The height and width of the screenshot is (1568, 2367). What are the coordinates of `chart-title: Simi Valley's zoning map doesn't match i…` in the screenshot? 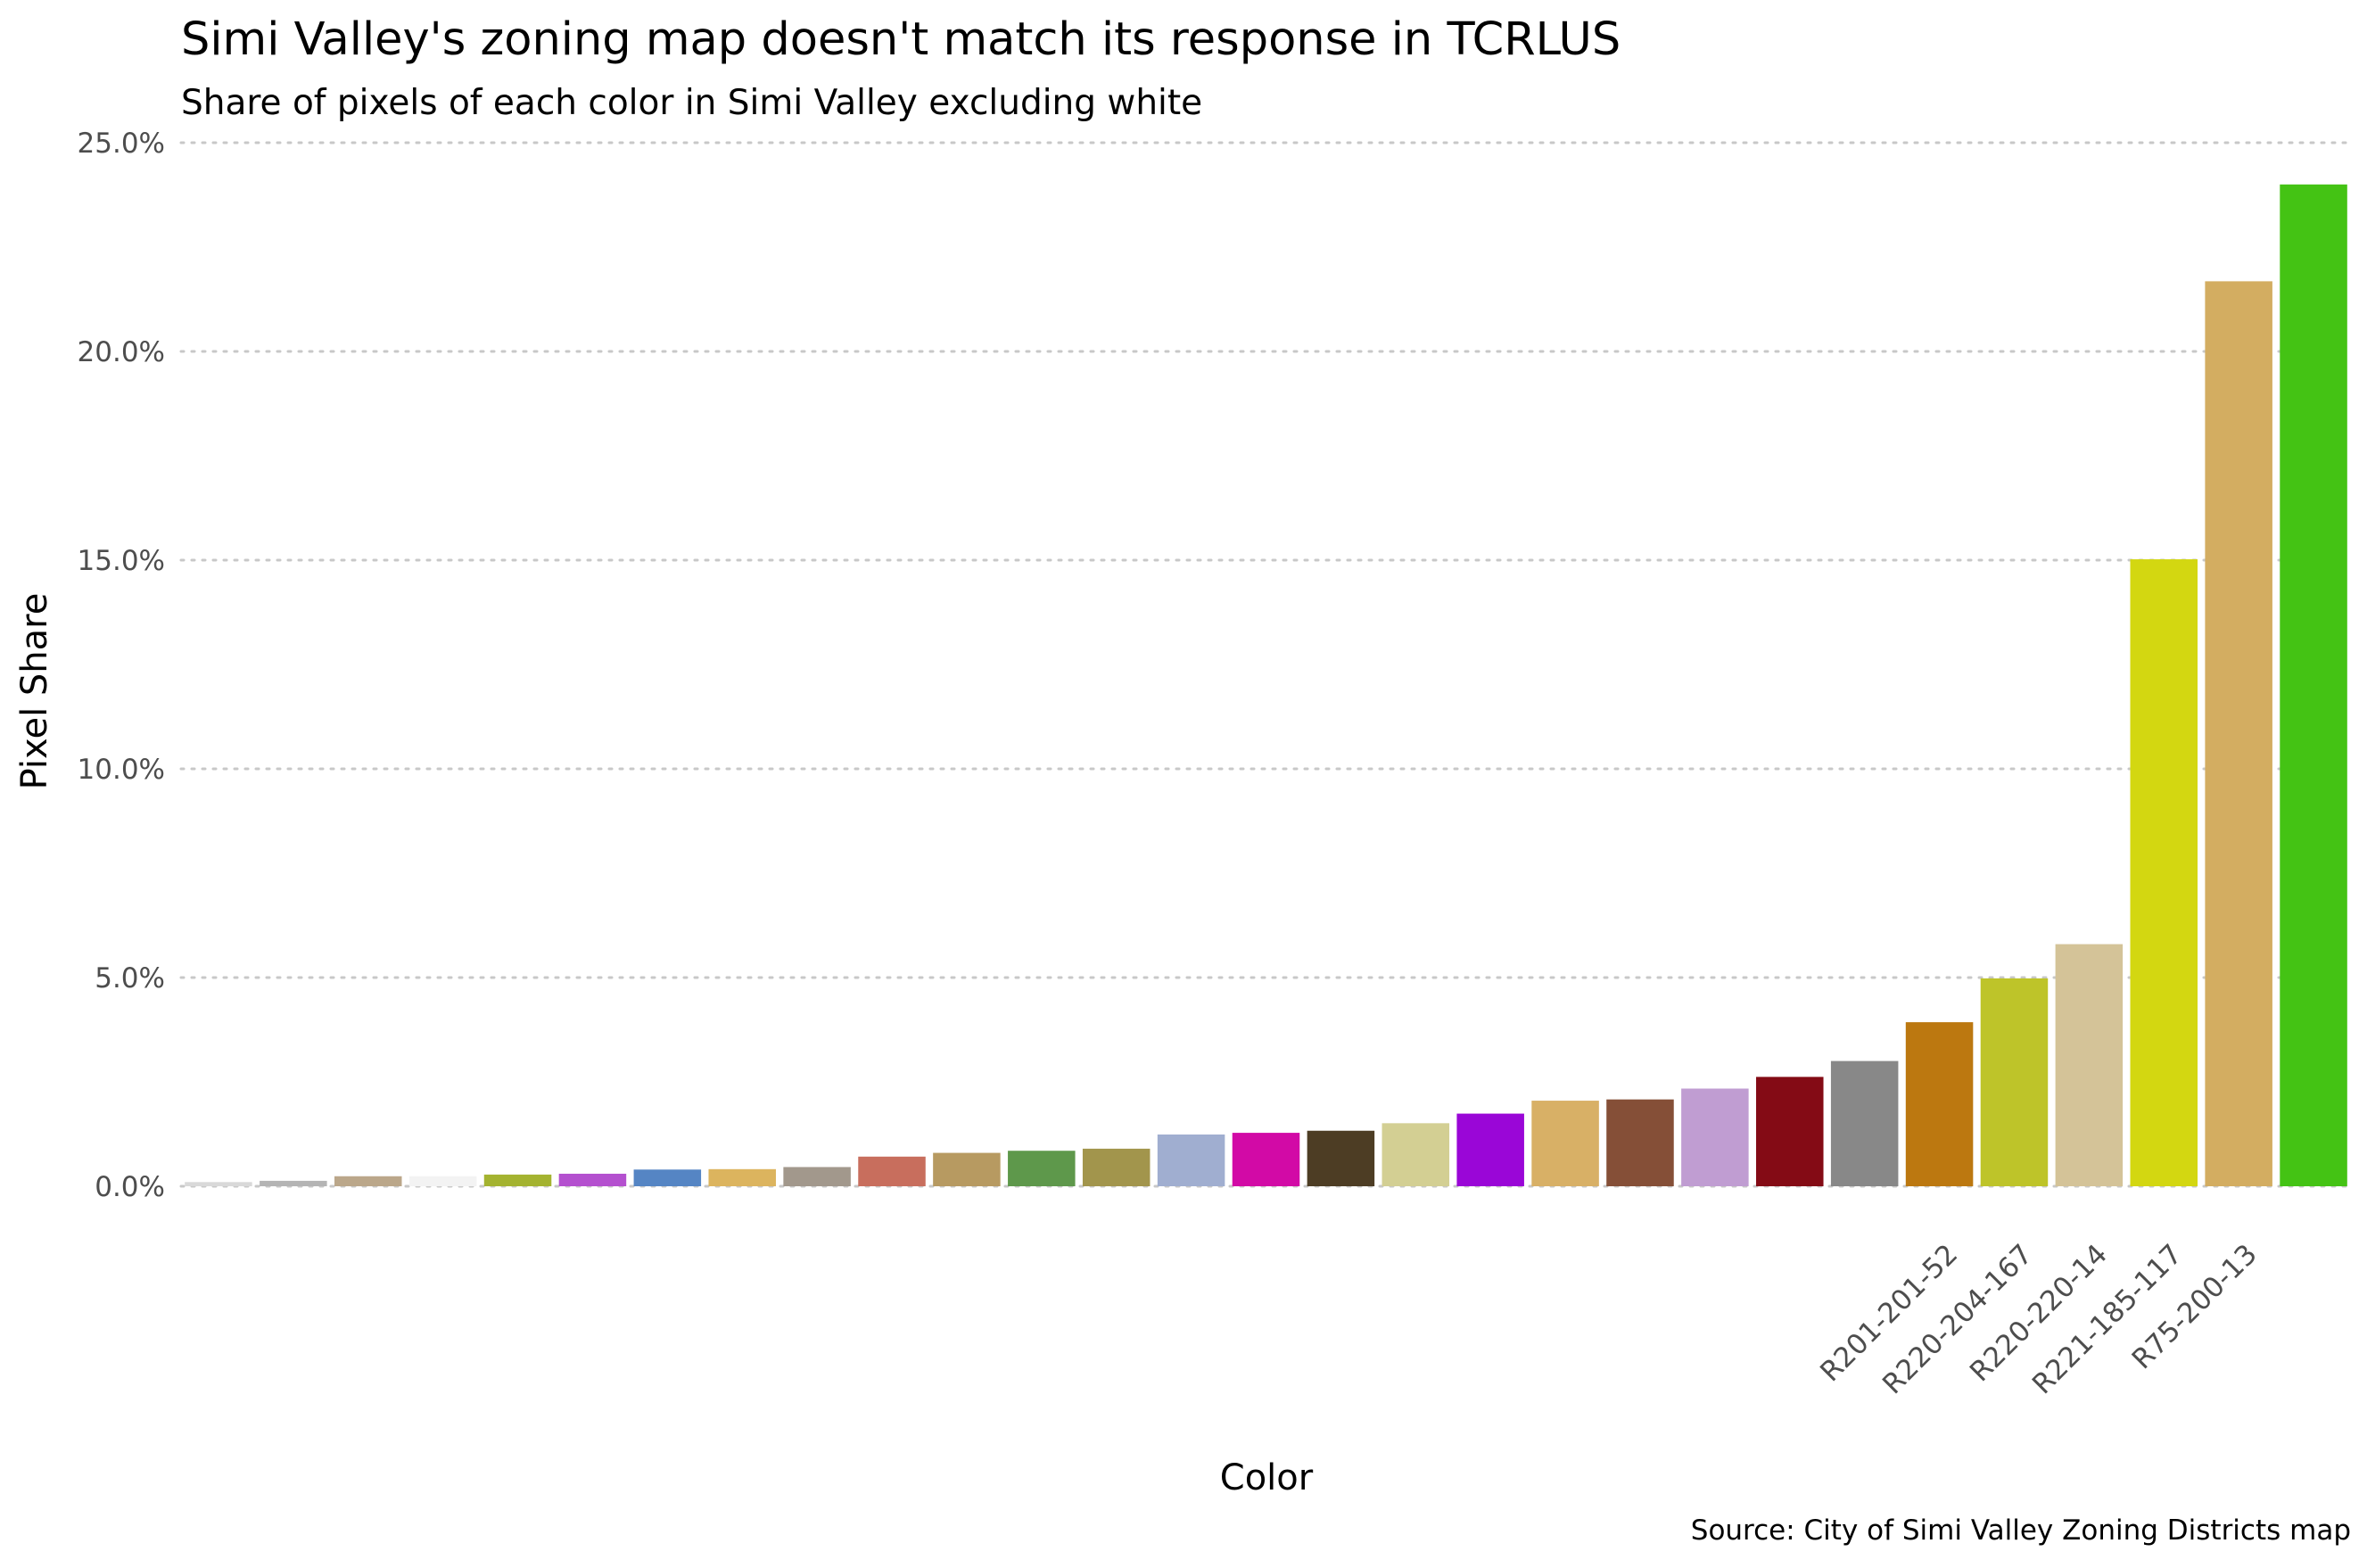 It's located at (901, 39).